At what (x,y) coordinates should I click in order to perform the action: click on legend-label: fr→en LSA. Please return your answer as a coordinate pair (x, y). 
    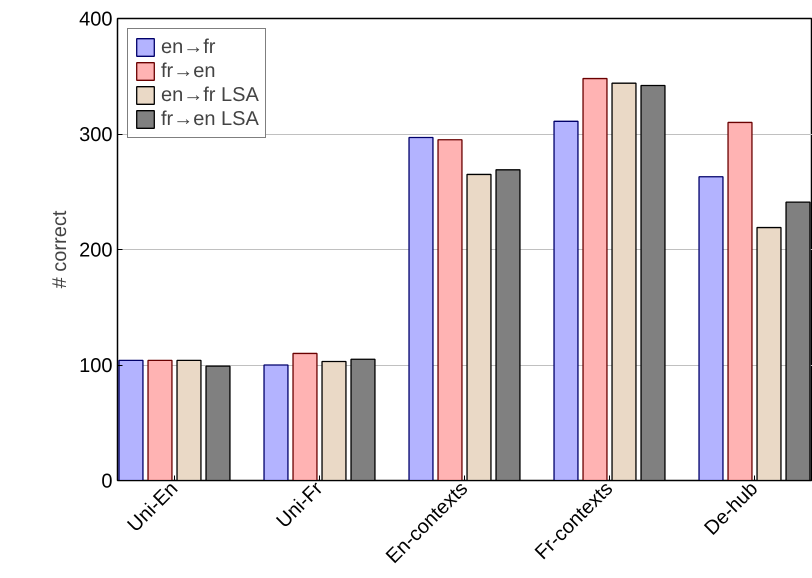
    Looking at the image, I should click on (210, 119).